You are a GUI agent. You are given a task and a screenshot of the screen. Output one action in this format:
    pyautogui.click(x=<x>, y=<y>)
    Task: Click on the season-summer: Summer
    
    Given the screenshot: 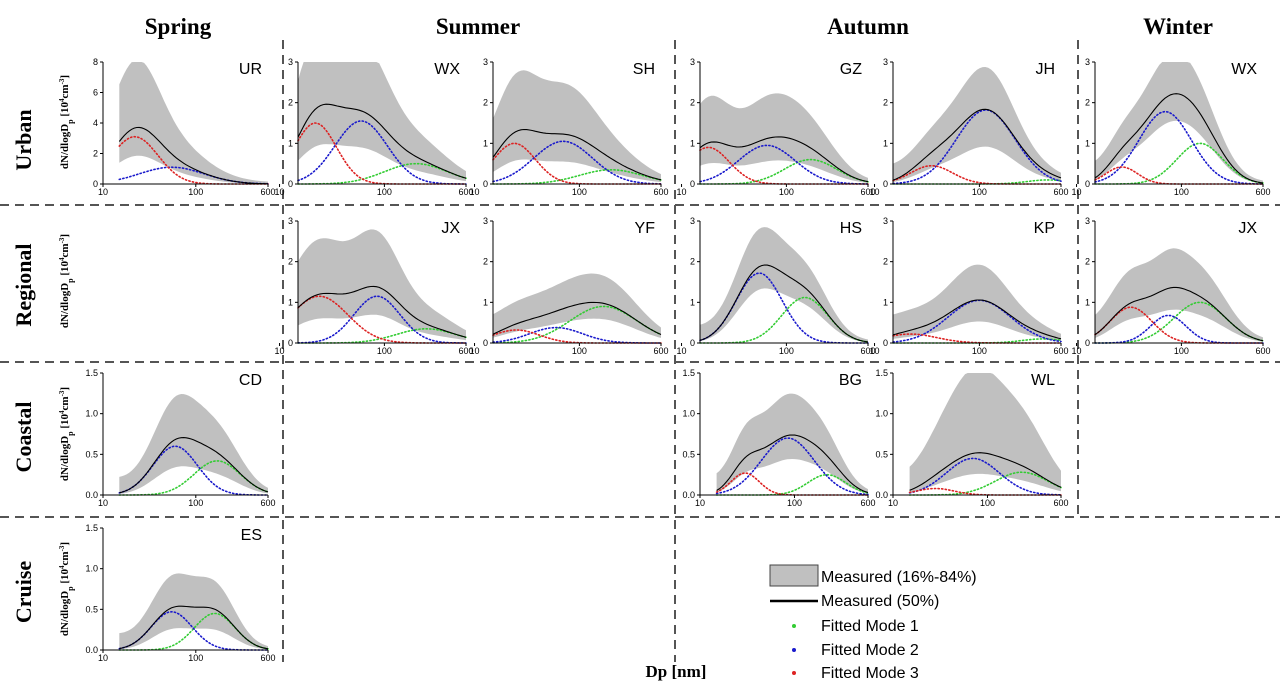 What is the action you would take?
    pyautogui.click(x=478, y=26)
    